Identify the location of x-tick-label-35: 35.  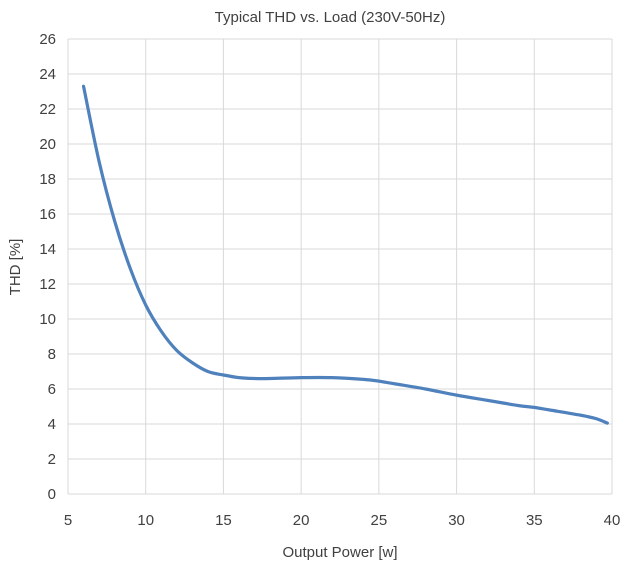
(534, 520).